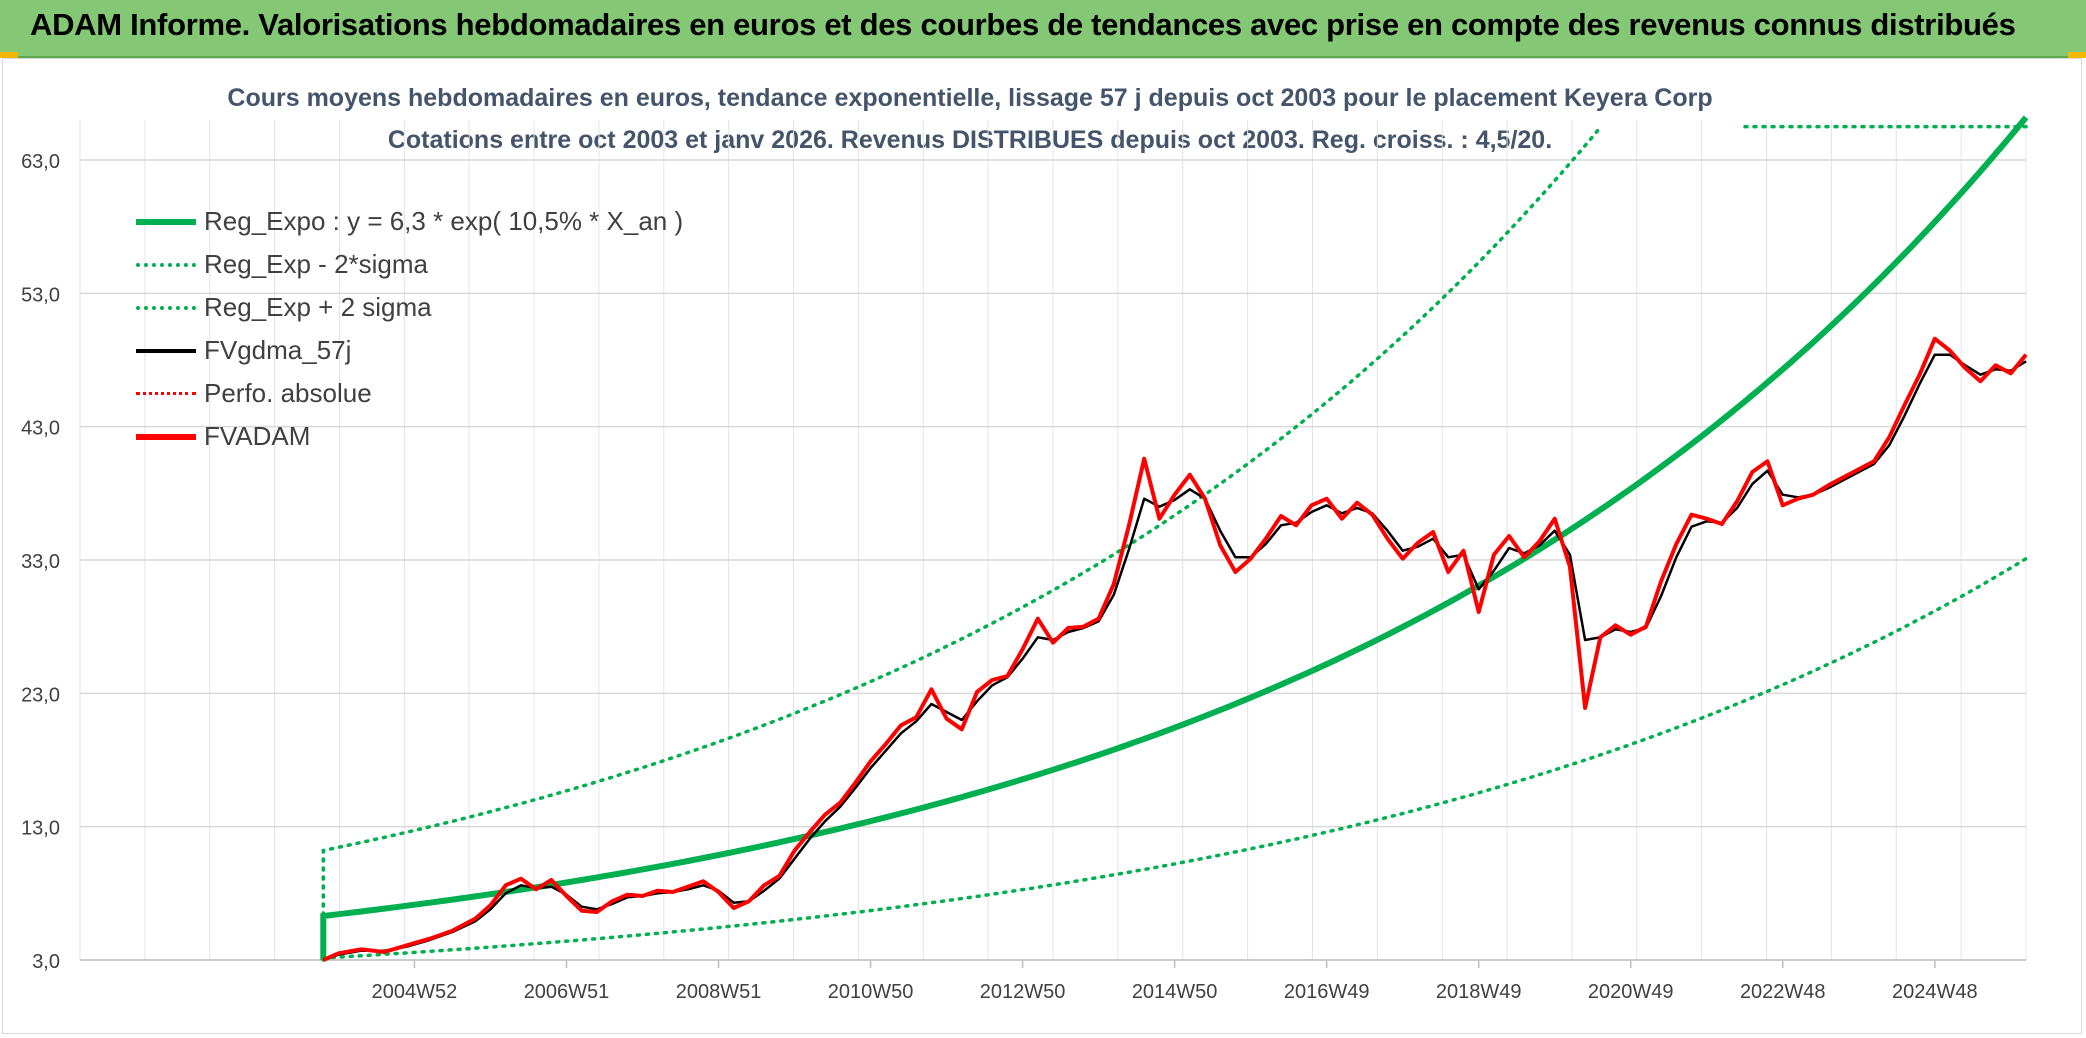 The height and width of the screenshot is (1038, 2086). I want to click on y-tick-label: 63,0, so click(40, 162).